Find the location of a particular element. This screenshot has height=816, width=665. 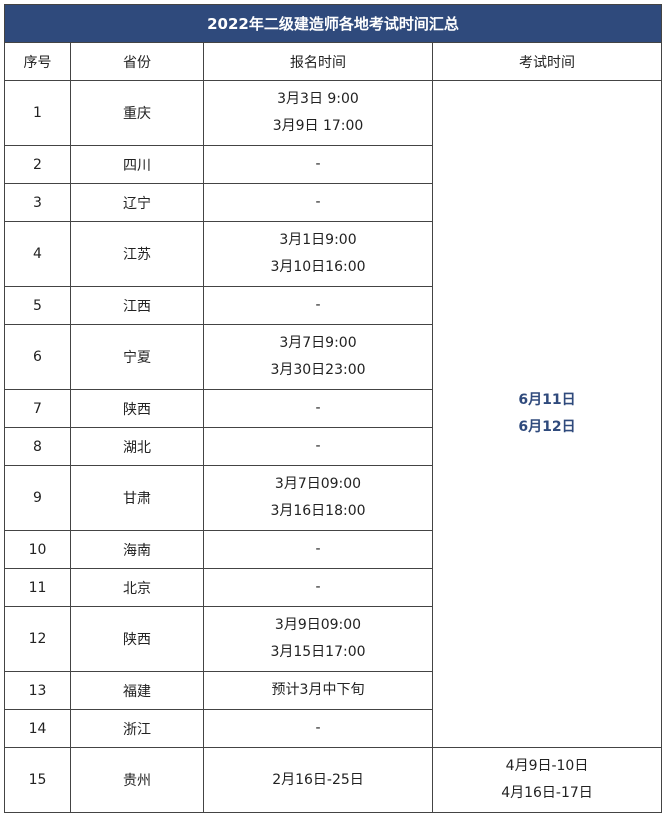

registration-time-cell: 3月9日09:00 3月15日17:00 is located at coordinates (318, 639).